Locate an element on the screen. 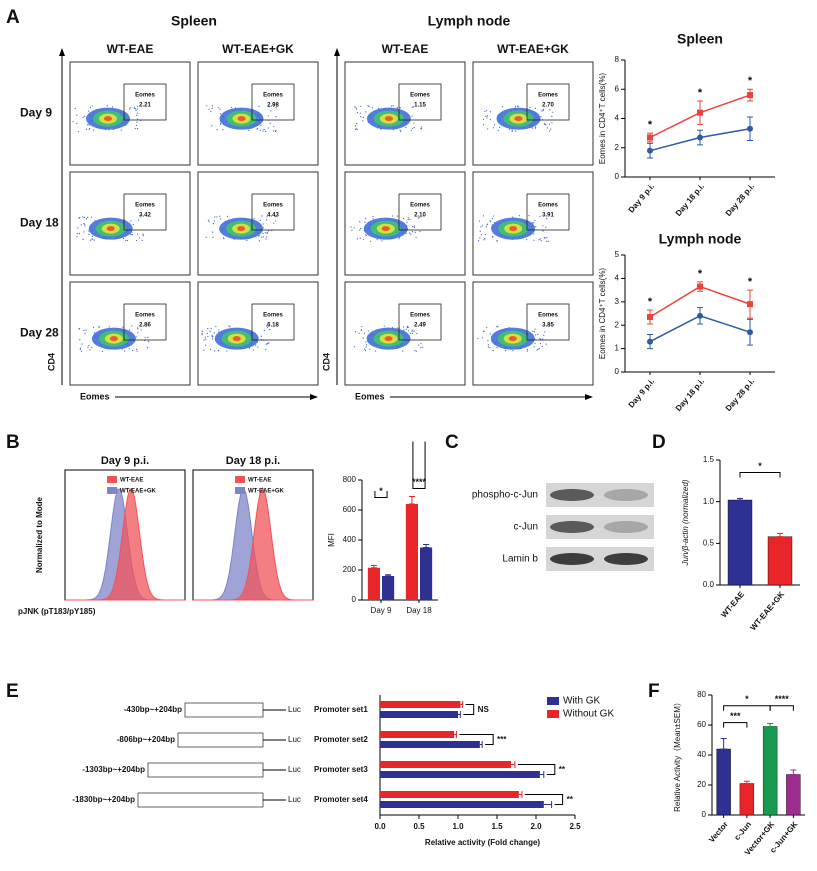  band is located at coordinates (572, 495).